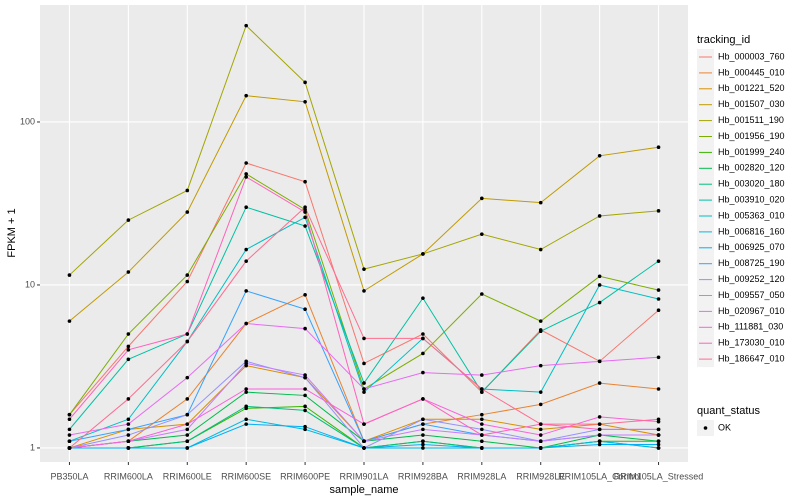 The width and height of the screenshot is (800, 500). What do you see at coordinates (599, 476) in the screenshot?
I see `x-tick-label: RRIM105LA_Control` at bounding box center [599, 476].